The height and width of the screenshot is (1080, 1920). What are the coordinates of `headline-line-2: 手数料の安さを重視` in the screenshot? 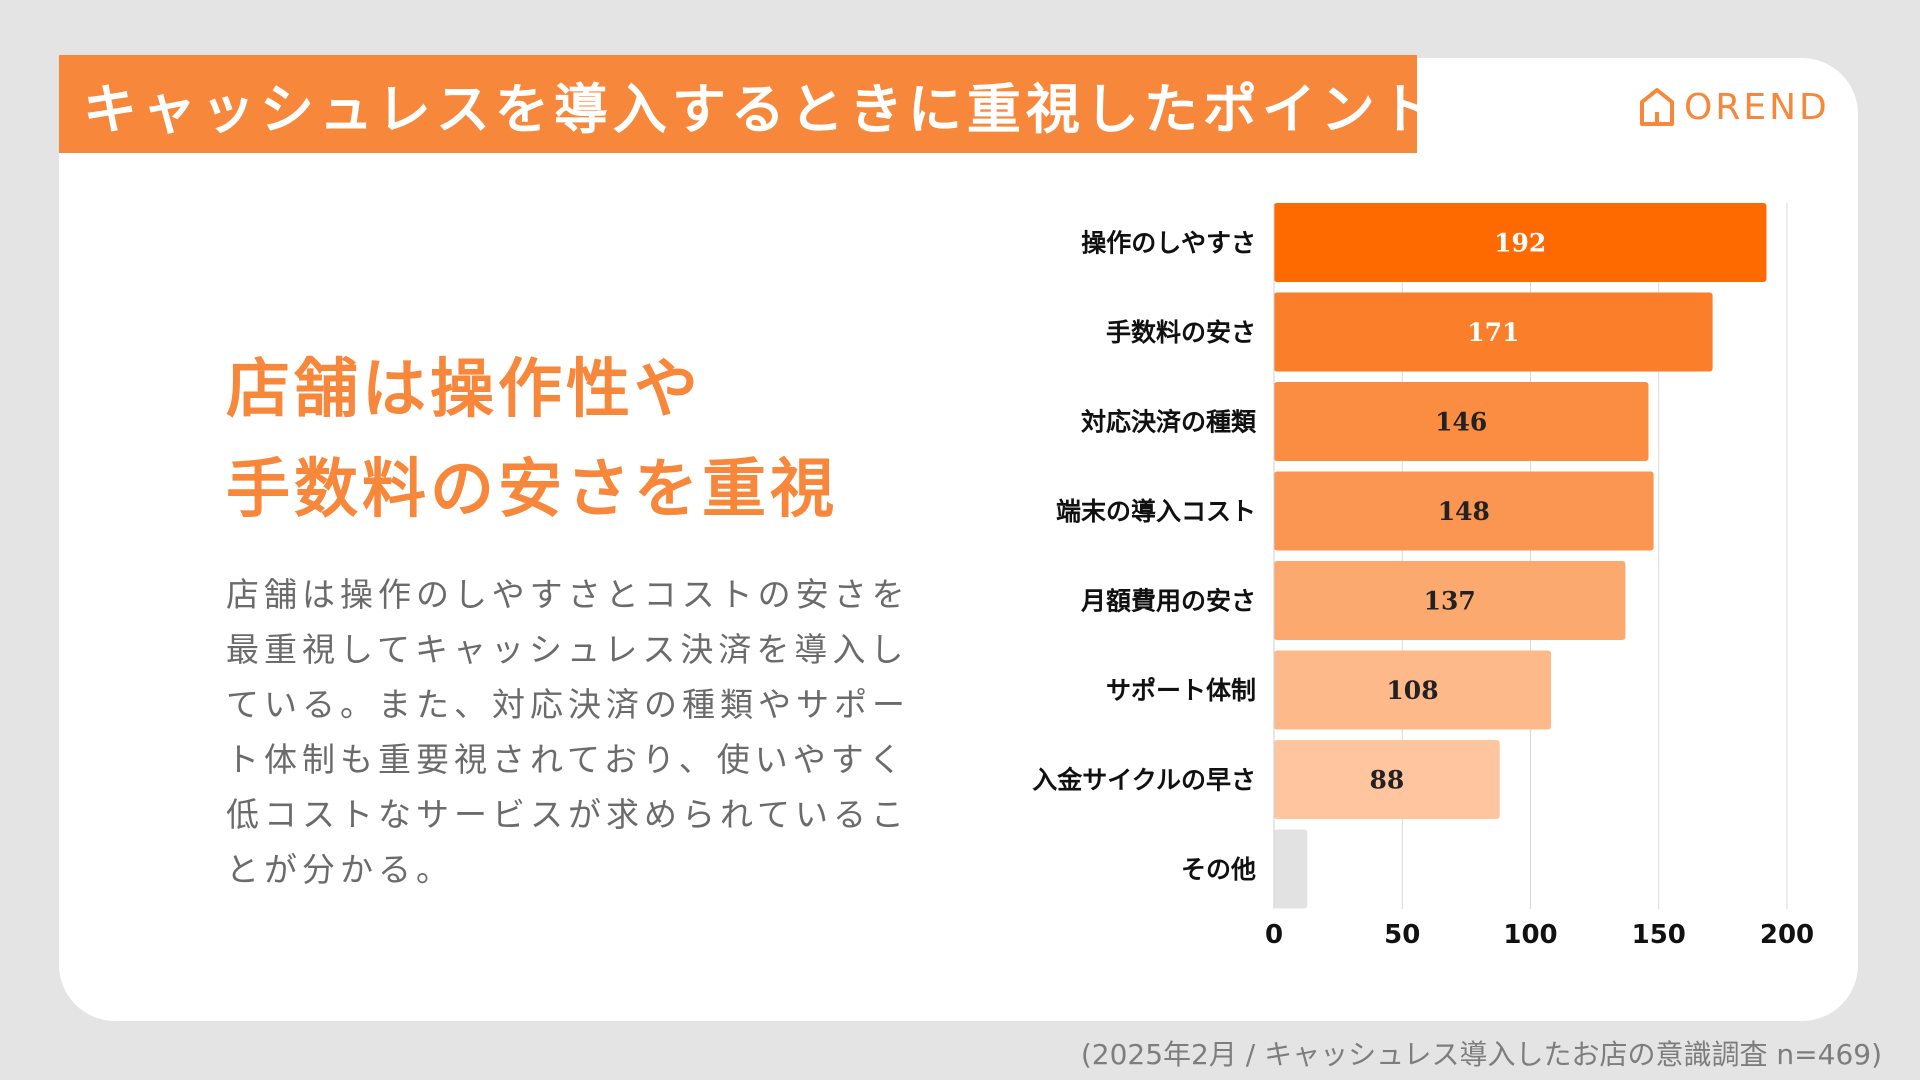 It's located at (532, 490).